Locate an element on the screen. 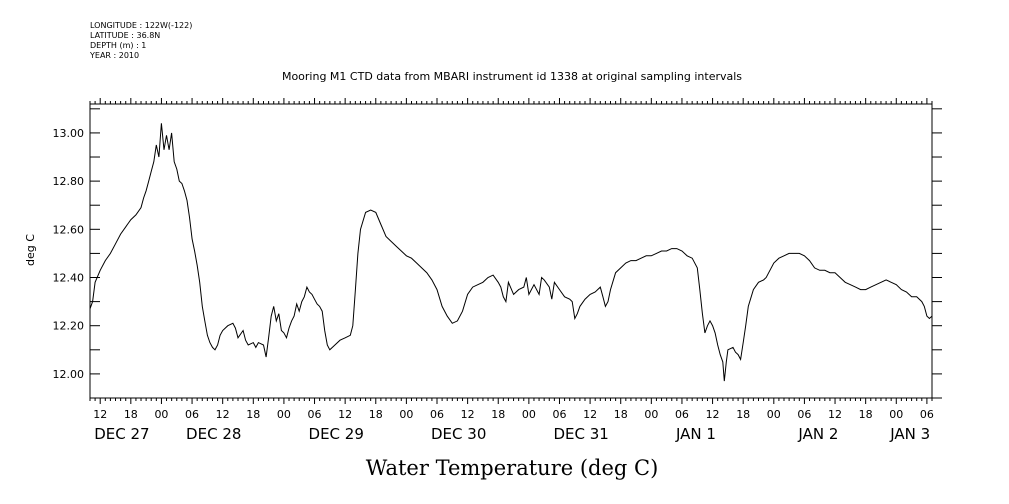 The height and width of the screenshot is (504, 1009). depth-label: DEPTH (m) : 1 is located at coordinates (118, 45).